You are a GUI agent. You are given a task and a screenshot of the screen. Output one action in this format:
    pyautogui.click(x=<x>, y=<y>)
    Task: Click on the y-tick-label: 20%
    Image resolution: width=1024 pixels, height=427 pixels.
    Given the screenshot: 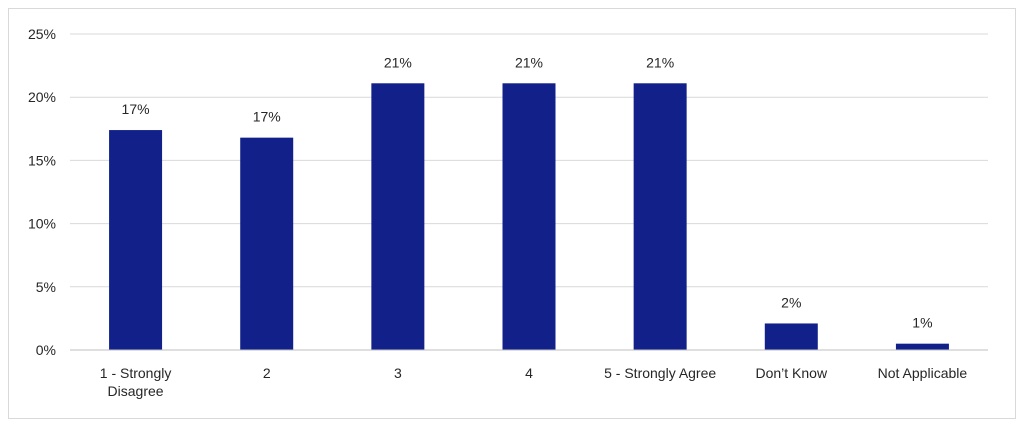 What is the action you would take?
    pyautogui.click(x=42, y=97)
    